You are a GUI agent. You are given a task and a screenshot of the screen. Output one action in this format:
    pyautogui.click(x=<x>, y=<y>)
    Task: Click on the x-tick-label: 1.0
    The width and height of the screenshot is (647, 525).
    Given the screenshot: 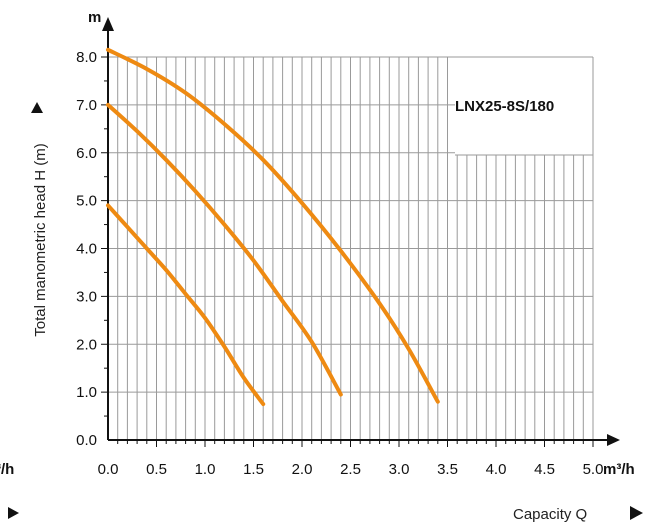 What is the action you would take?
    pyautogui.click(x=205, y=469)
    